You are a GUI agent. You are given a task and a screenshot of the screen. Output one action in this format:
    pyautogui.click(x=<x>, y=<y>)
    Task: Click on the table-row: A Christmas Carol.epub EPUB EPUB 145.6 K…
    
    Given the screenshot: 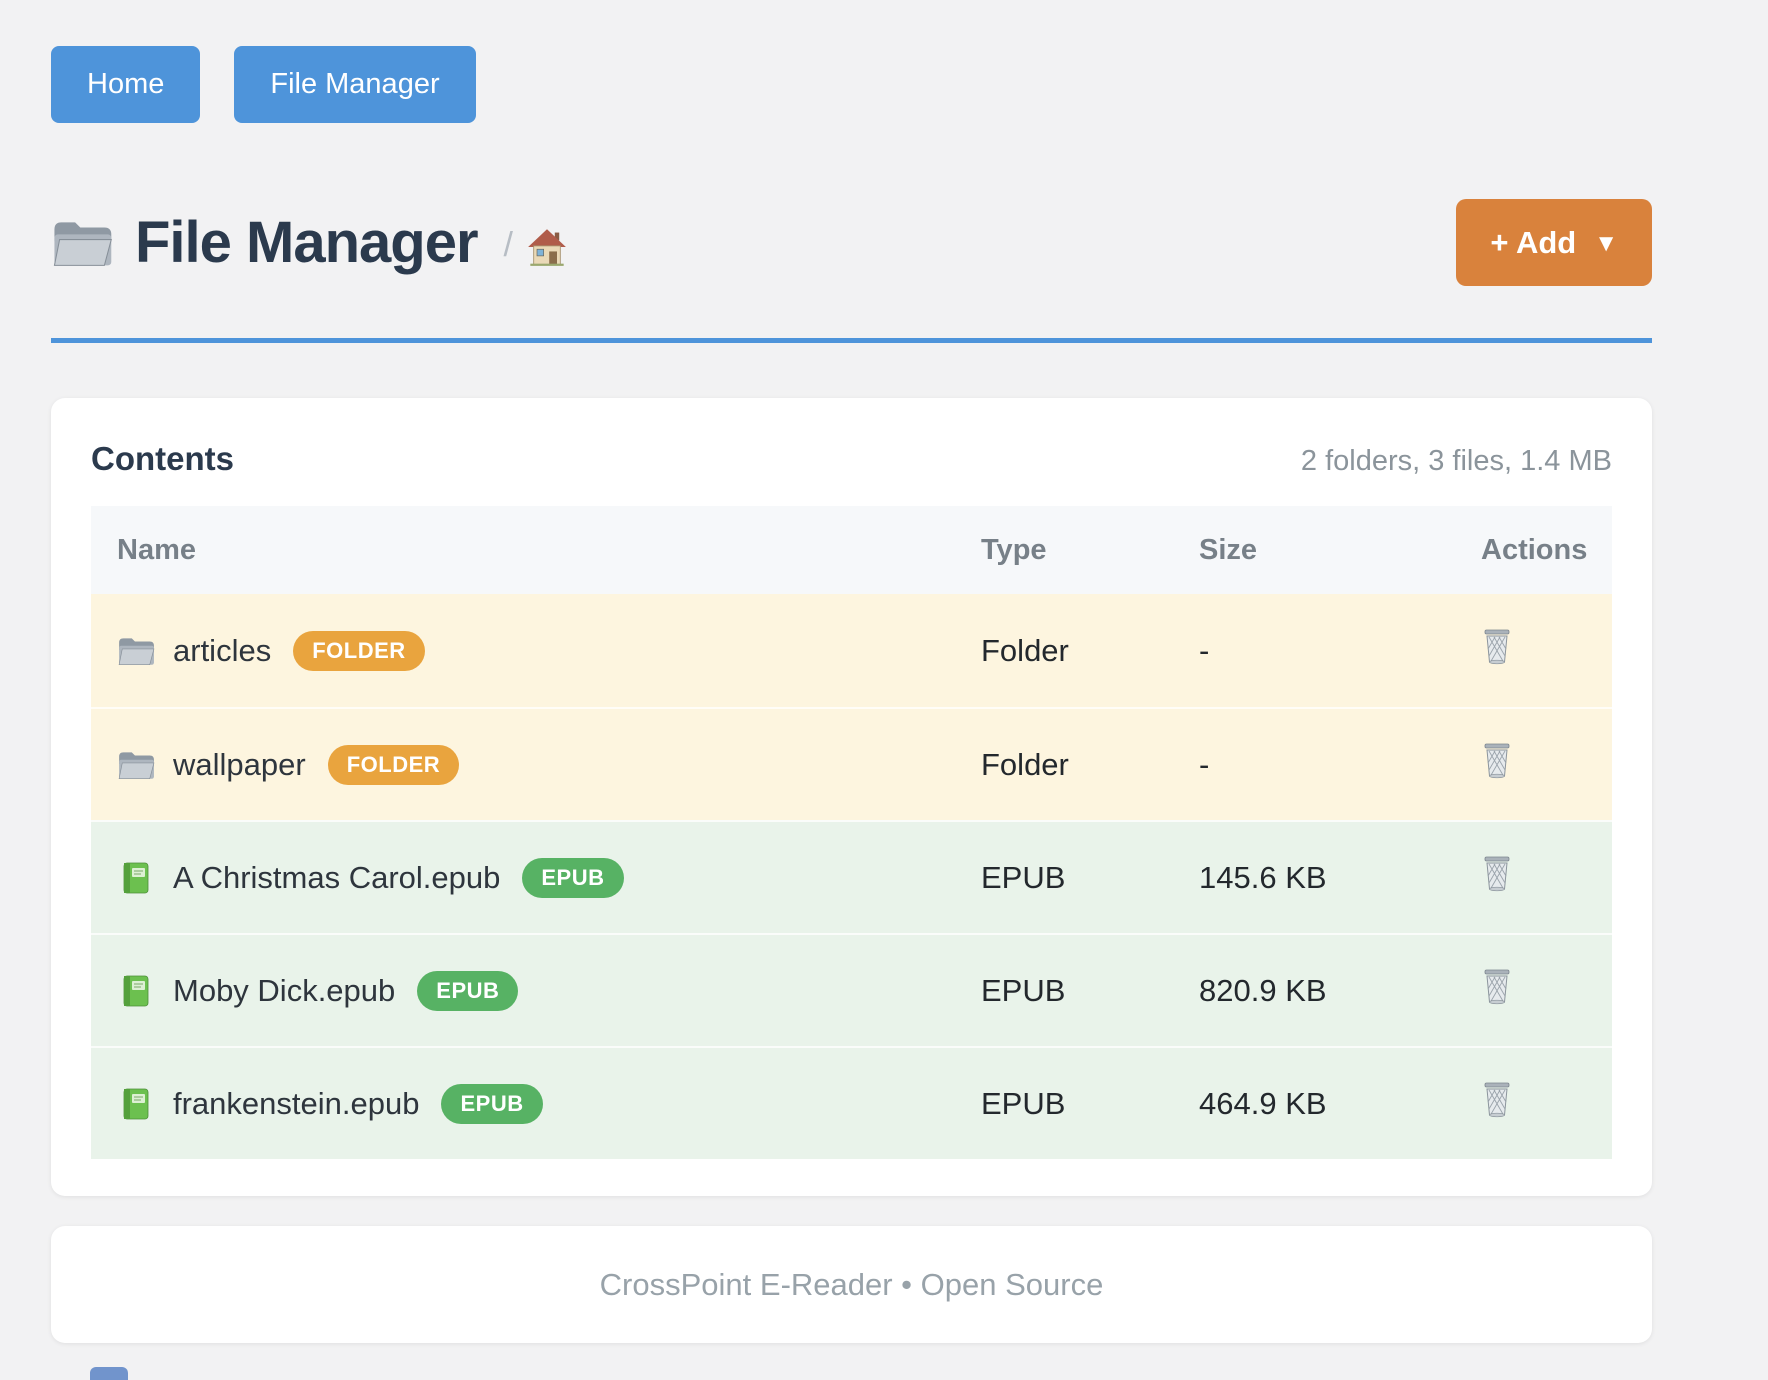 What is the action you would take?
    pyautogui.click(x=851, y=876)
    